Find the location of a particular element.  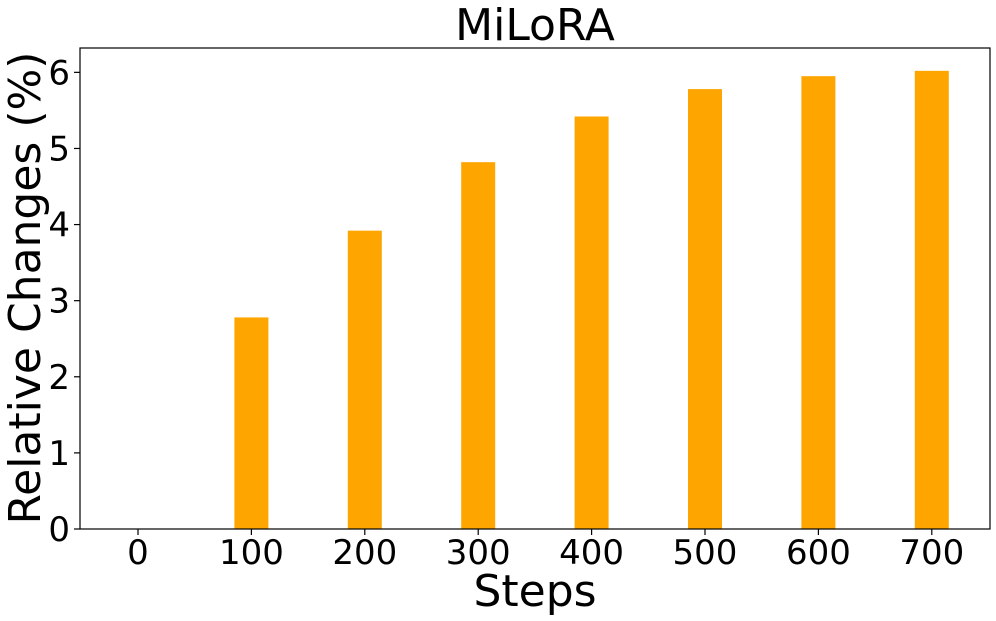

x-tick-label: 300 is located at coordinates (478, 553).